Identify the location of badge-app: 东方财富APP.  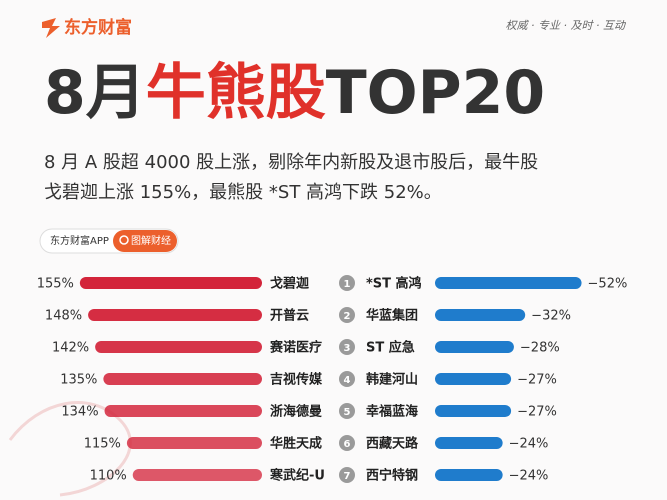
(79, 240).